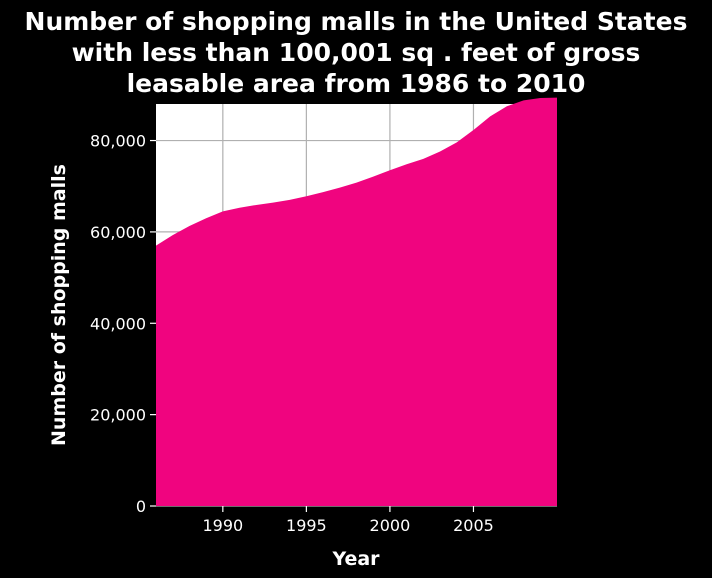  I want to click on y-tick-label: 40,000, so click(118, 323).